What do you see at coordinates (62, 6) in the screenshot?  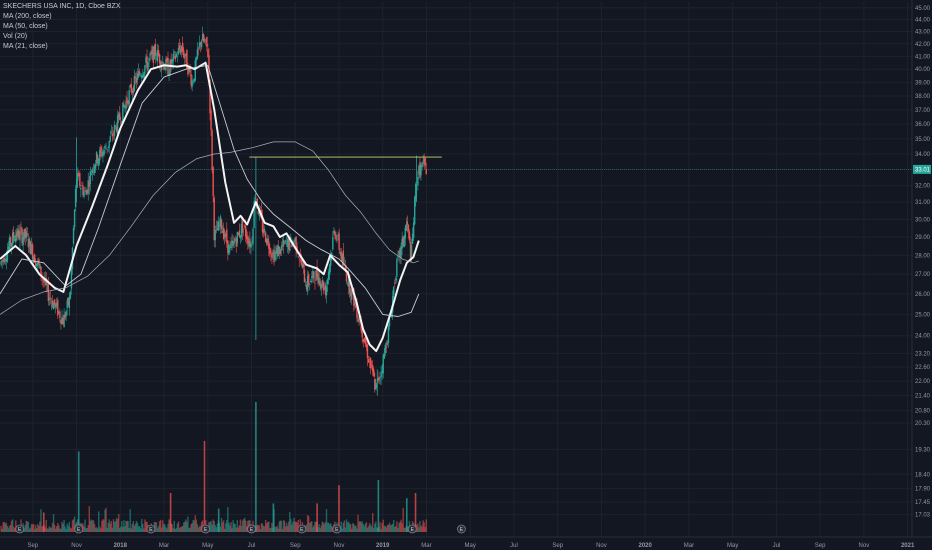 I see `symbol-title: SKECHERS USA INC, 1D, Cboe BZX` at bounding box center [62, 6].